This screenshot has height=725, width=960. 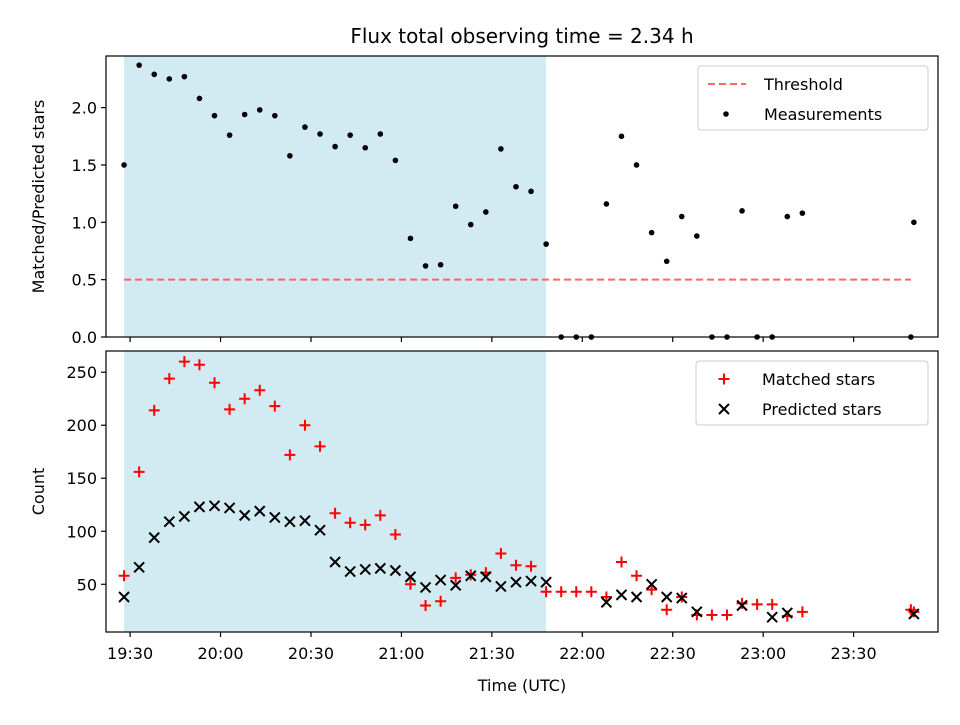 I want to click on chart-title: Flux total observing time = 2.34 h, so click(x=521, y=36).